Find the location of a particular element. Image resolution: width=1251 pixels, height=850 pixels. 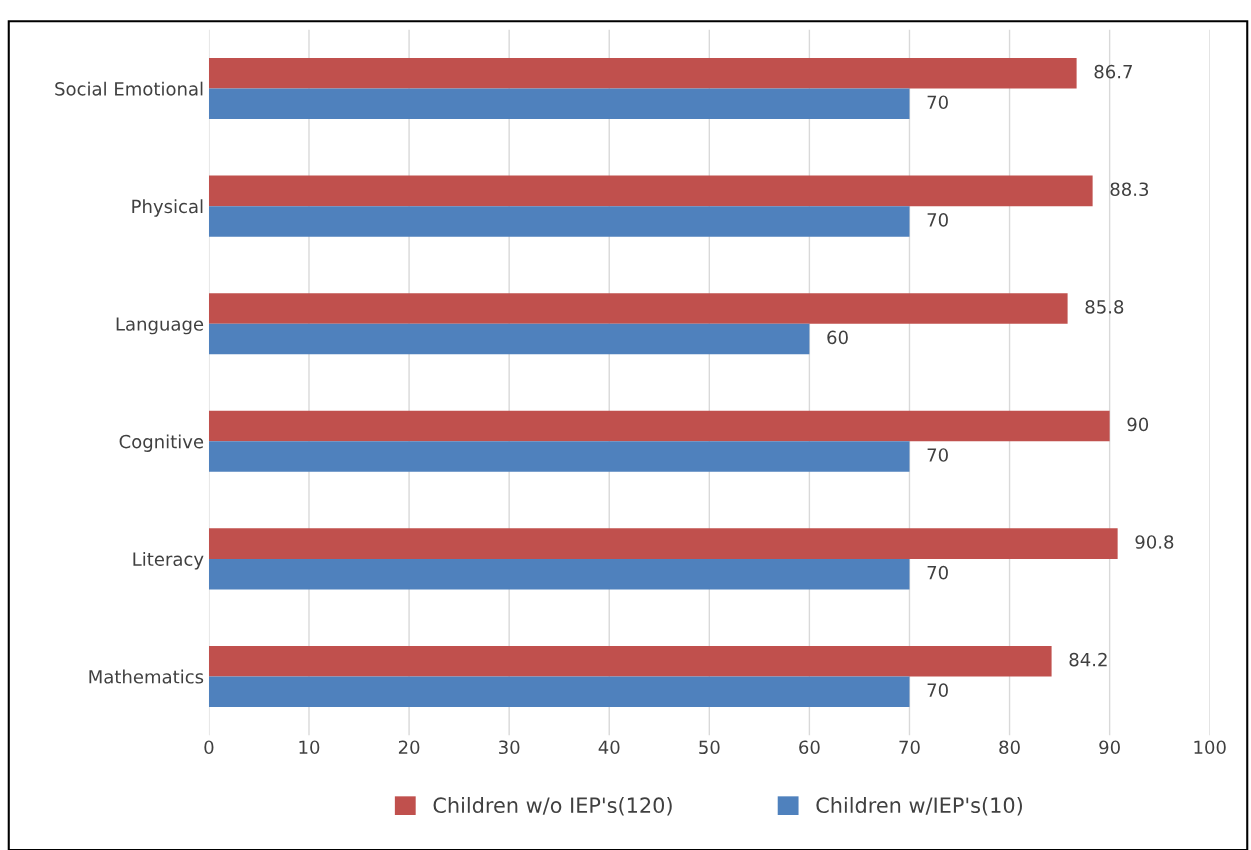

data-label: 60 is located at coordinates (837, 337).